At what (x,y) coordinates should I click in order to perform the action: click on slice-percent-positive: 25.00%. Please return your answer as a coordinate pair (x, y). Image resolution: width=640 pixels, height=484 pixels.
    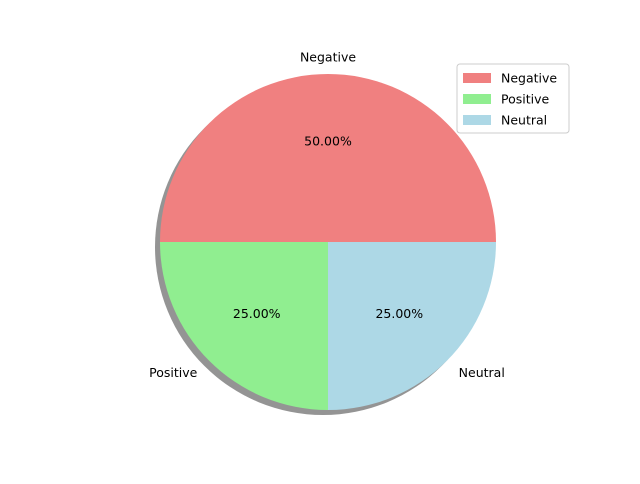
    Looking at the image, I should click on (257, 313).